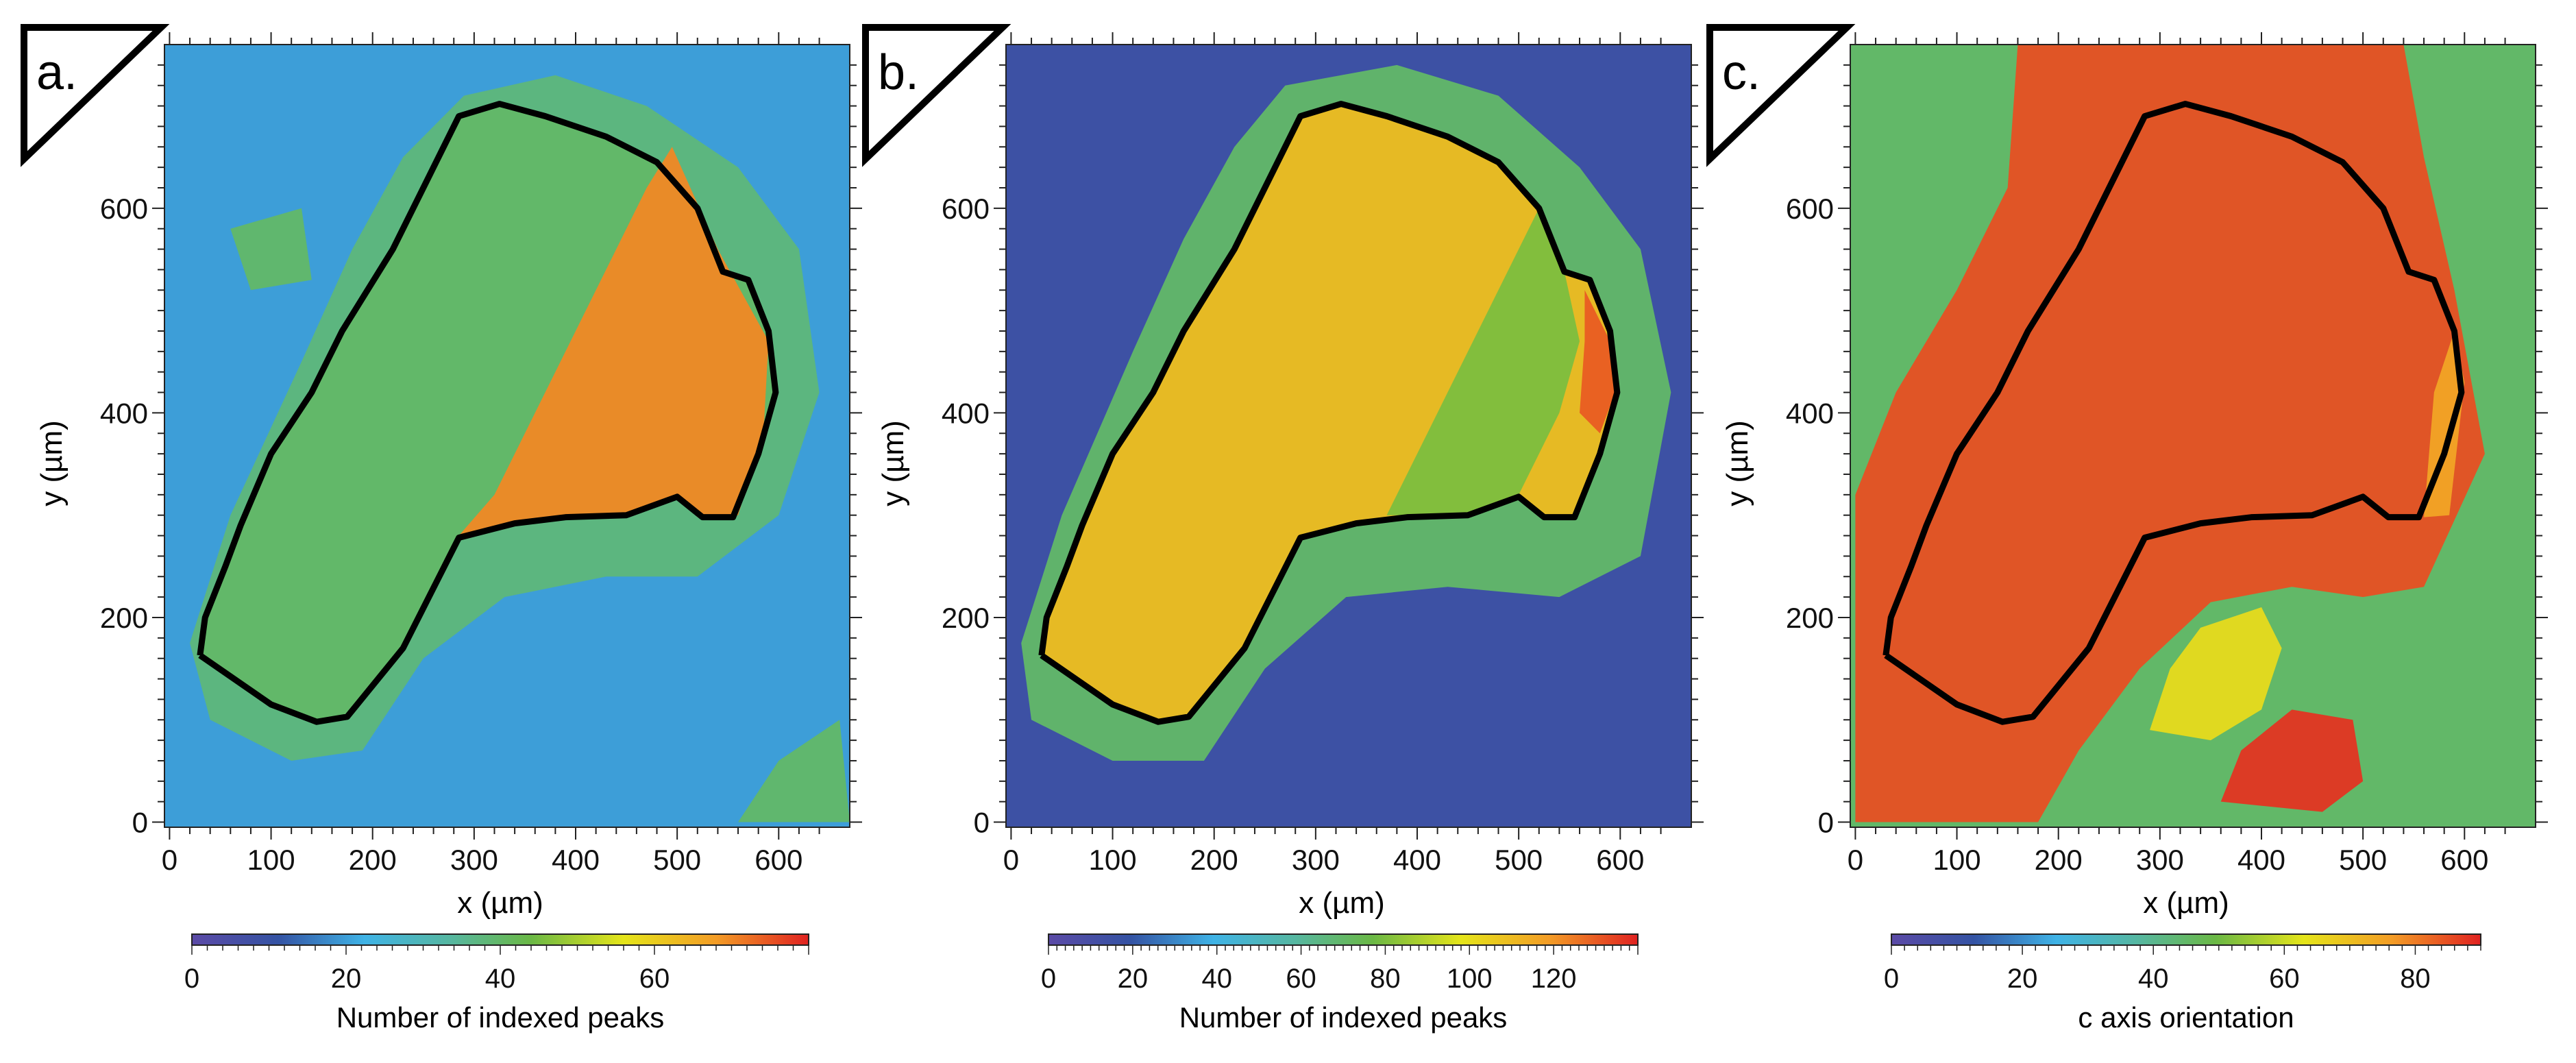  I want to click on colorbar-tick-label: 120, so click(1554, 979).